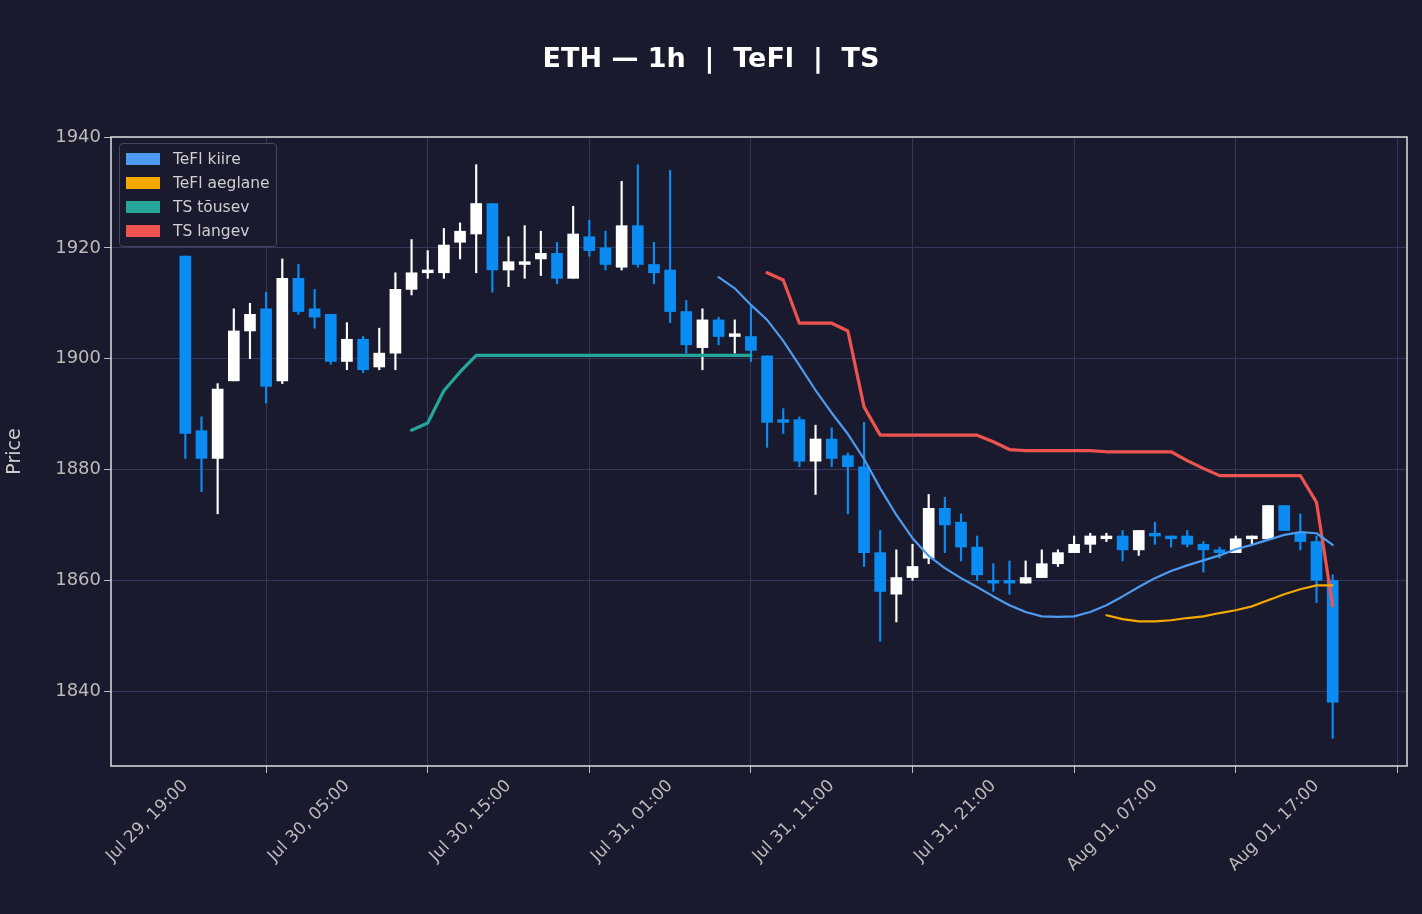 The width and height of the screenshot is (1422, 914). I want to click on legend-label: TS langev, so click(211, 231).